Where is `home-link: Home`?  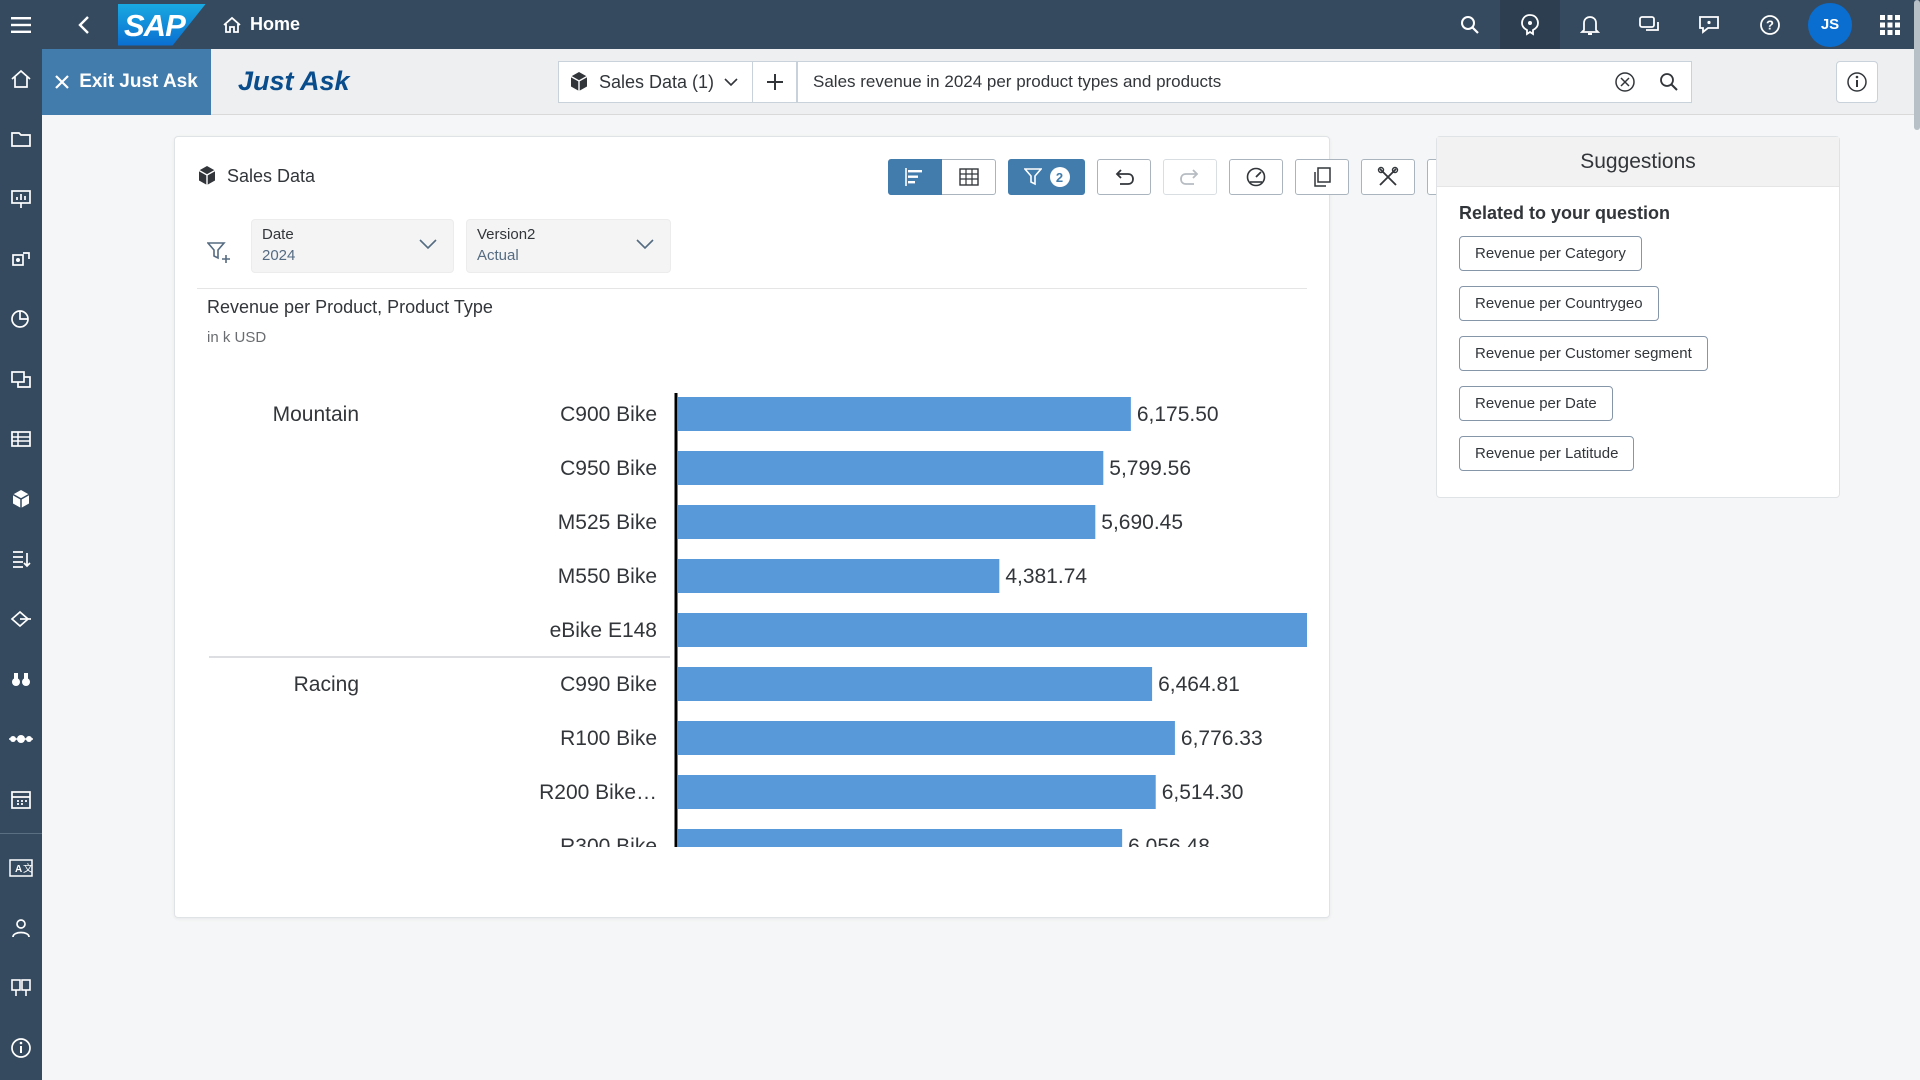 home-link: Home is located at coordinates (261, 24).